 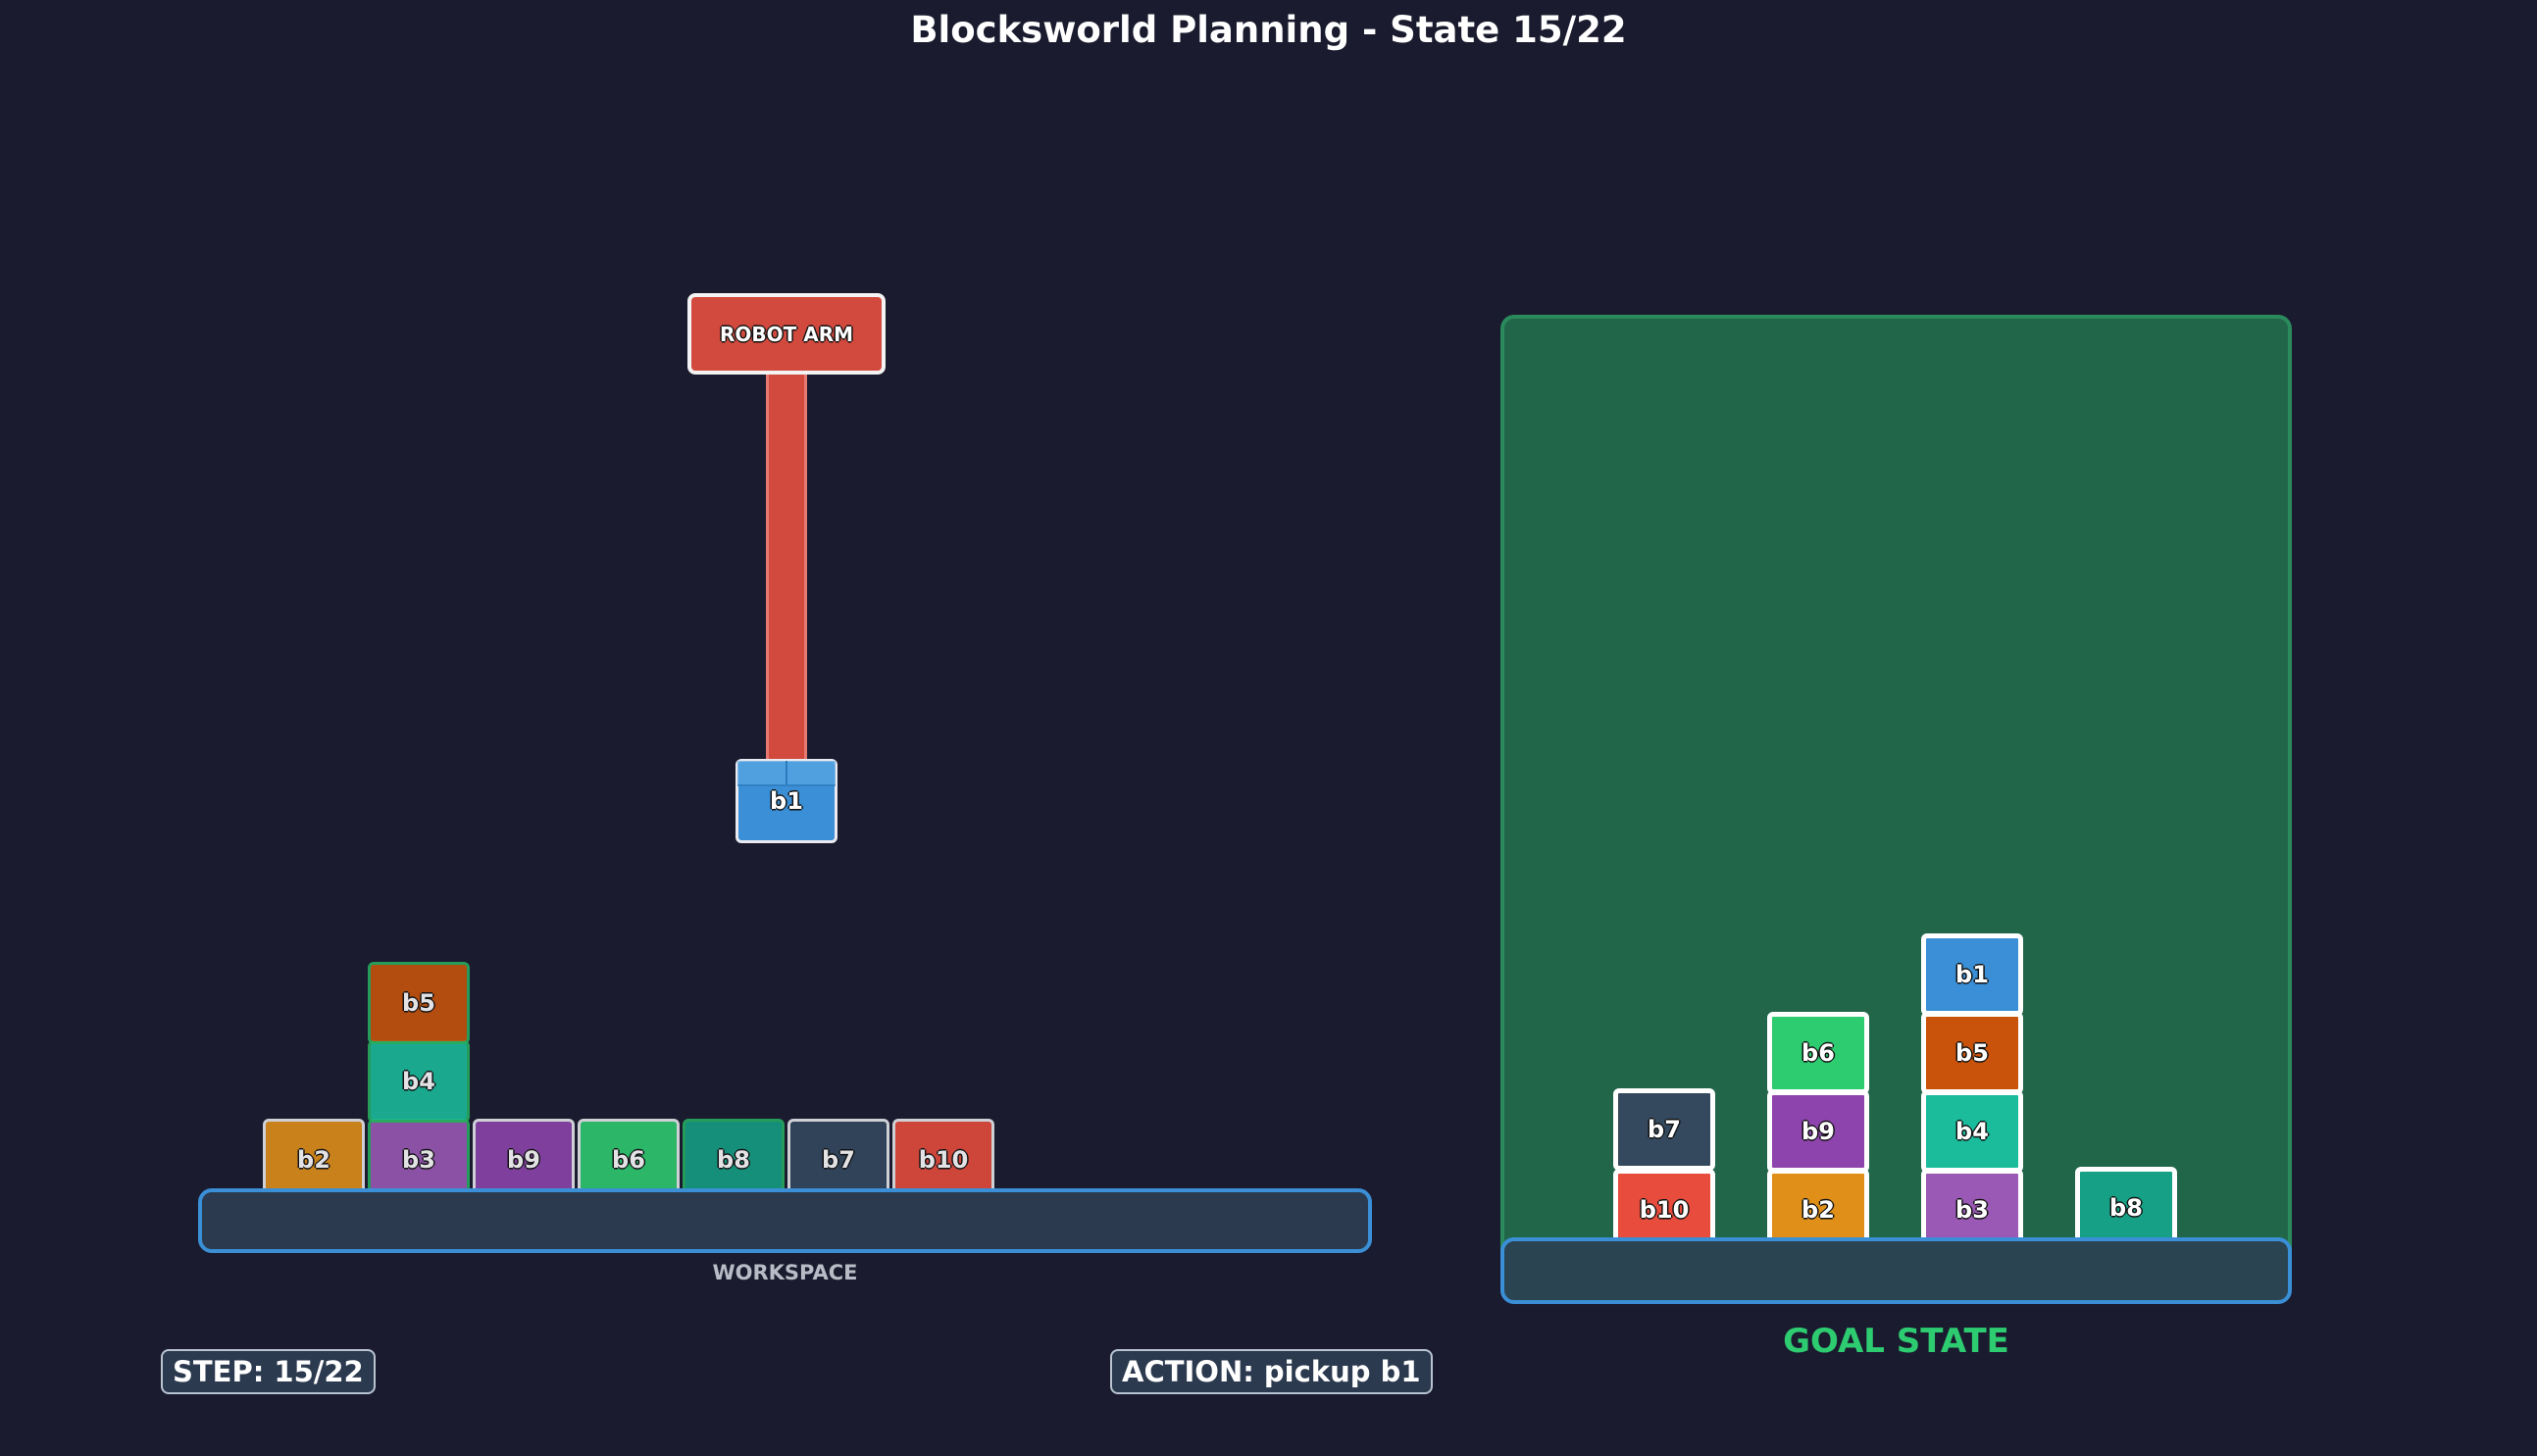 I want to click on workspace-block-b2: b2, so click(x=314, y=1160).